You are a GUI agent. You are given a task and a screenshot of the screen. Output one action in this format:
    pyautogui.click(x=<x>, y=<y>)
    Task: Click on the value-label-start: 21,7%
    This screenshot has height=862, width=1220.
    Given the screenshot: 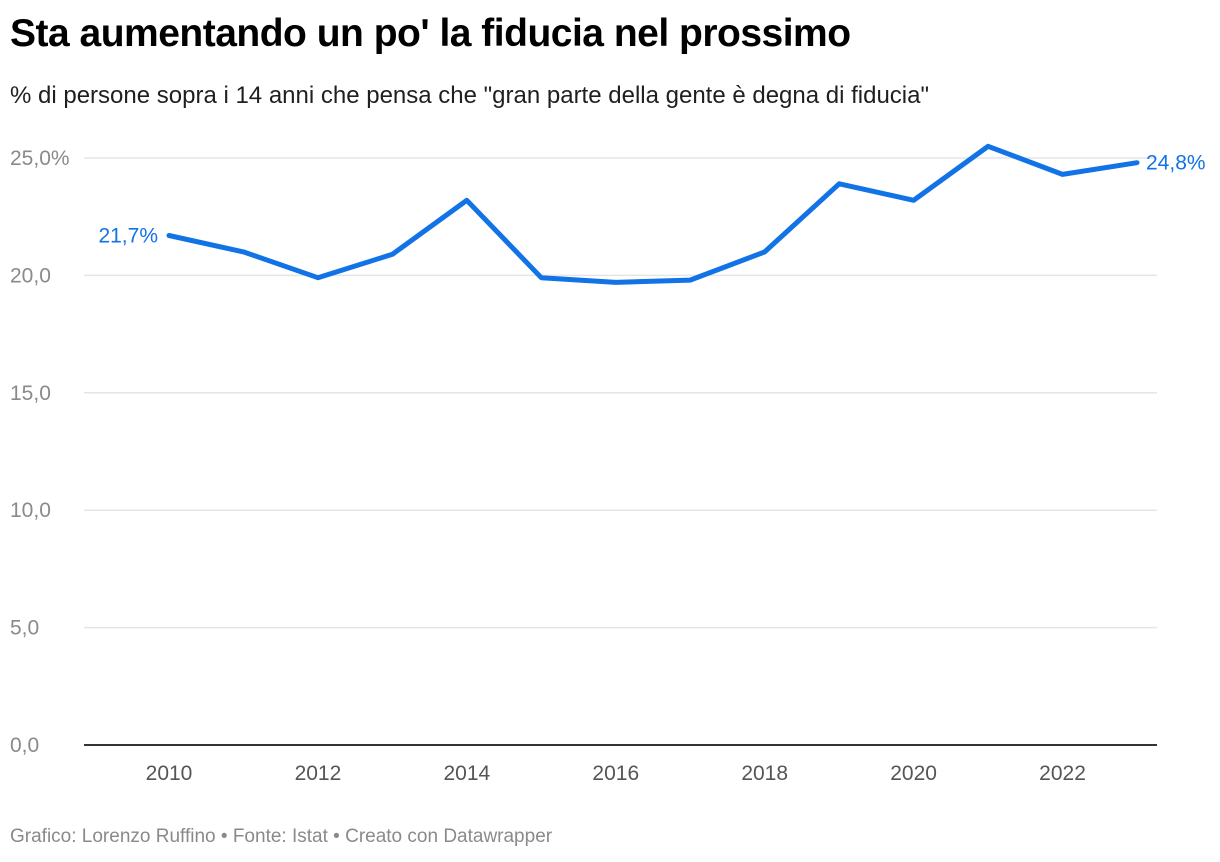 What is the action you would take?
    pyautogui.click(x=128, y=235)
    